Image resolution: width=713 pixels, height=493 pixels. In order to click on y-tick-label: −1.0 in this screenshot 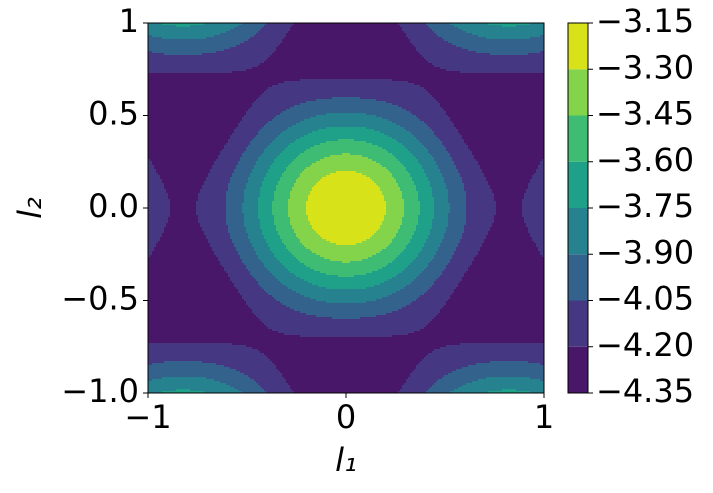, I will do `click(100, 391)`.